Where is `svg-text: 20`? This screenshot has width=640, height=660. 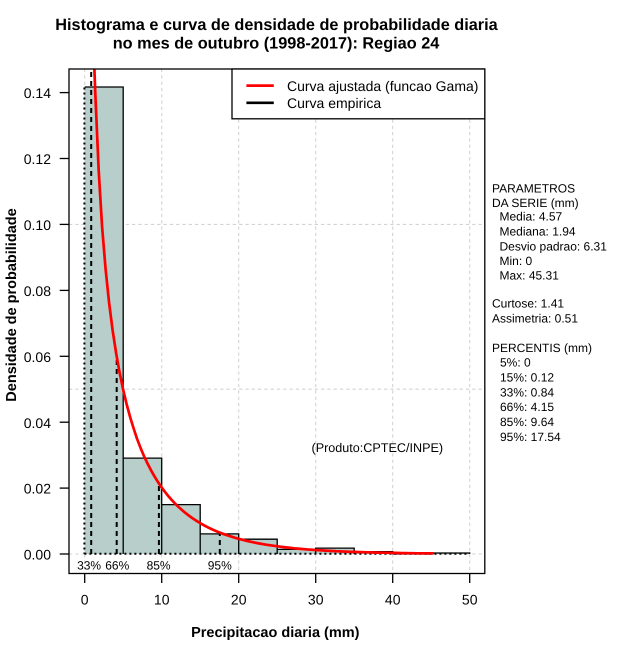 svg-text: 20 is located at coordinates (239, 599).